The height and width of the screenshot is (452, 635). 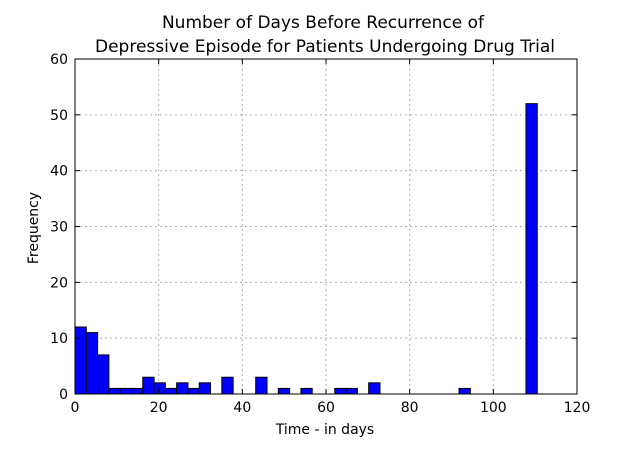 I want to click on chart-title-line-1: Number of Days Before Recurrence of, so click(x=323, y=23).